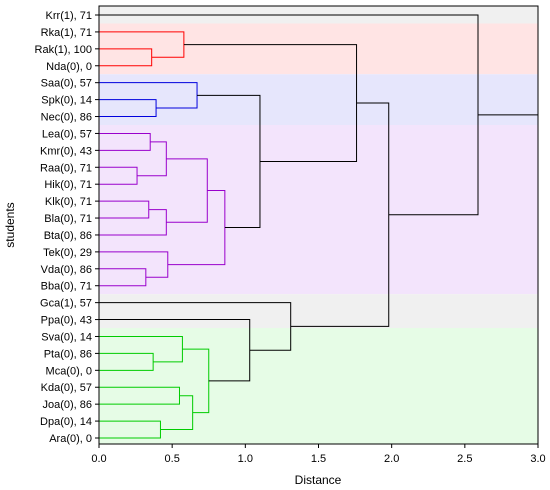 The image size is (550, 490). What do you see at coordinates (142, 44) in the screenshot?
I see `merge-link-m2` at bounding box center [142, 44].